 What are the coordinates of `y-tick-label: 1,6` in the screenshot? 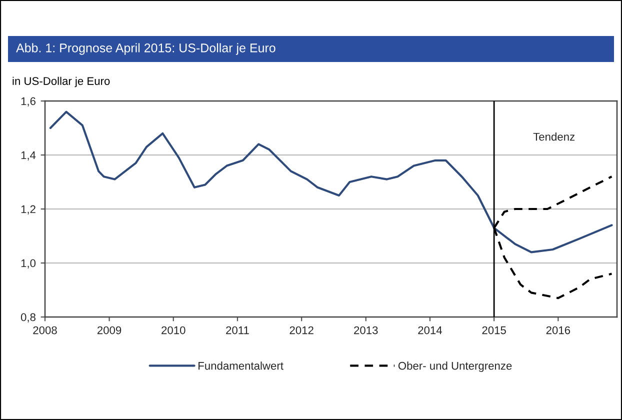 It's located at (28, 101).